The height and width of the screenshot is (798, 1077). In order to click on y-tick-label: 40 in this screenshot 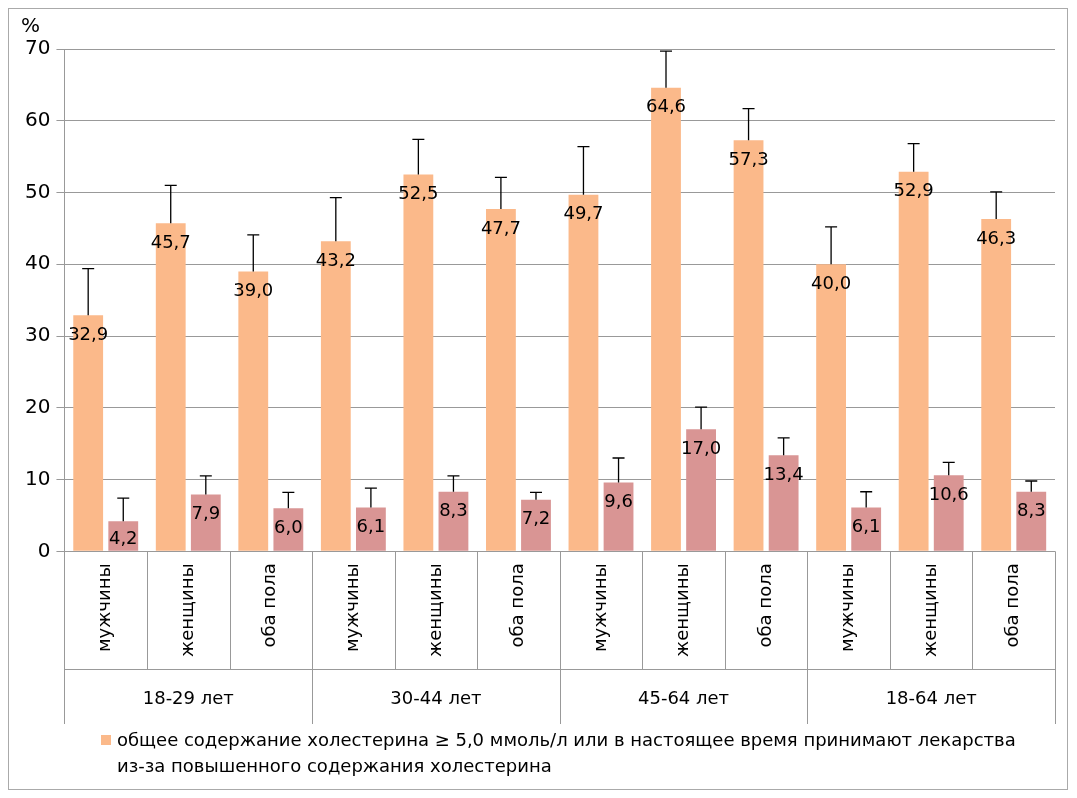, I will do `click(38, 262)`.